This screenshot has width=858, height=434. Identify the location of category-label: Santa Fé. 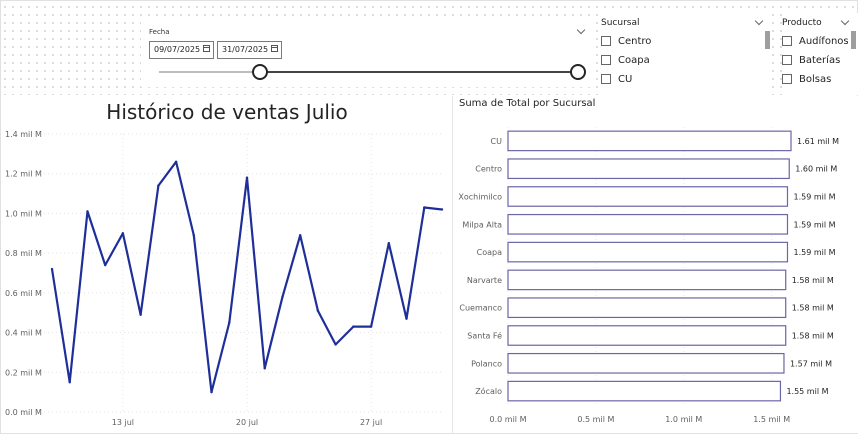
(484, 336).